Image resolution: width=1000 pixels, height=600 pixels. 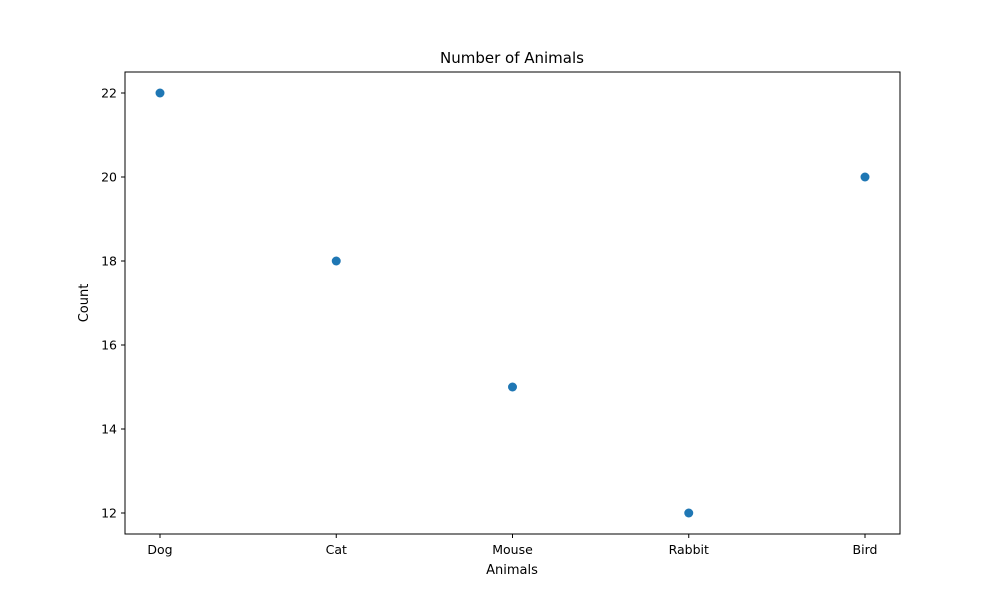 I want to click on x-tick-label: Rabbit, so click(x=689, y=549).